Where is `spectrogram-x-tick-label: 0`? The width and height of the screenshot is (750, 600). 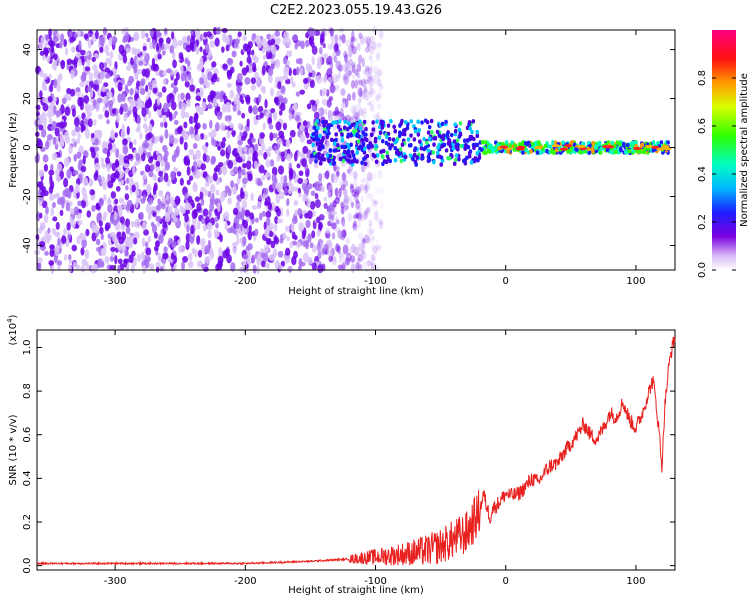 spectrogram-x-tick-label: 0 is located at coordinates (506, 281).